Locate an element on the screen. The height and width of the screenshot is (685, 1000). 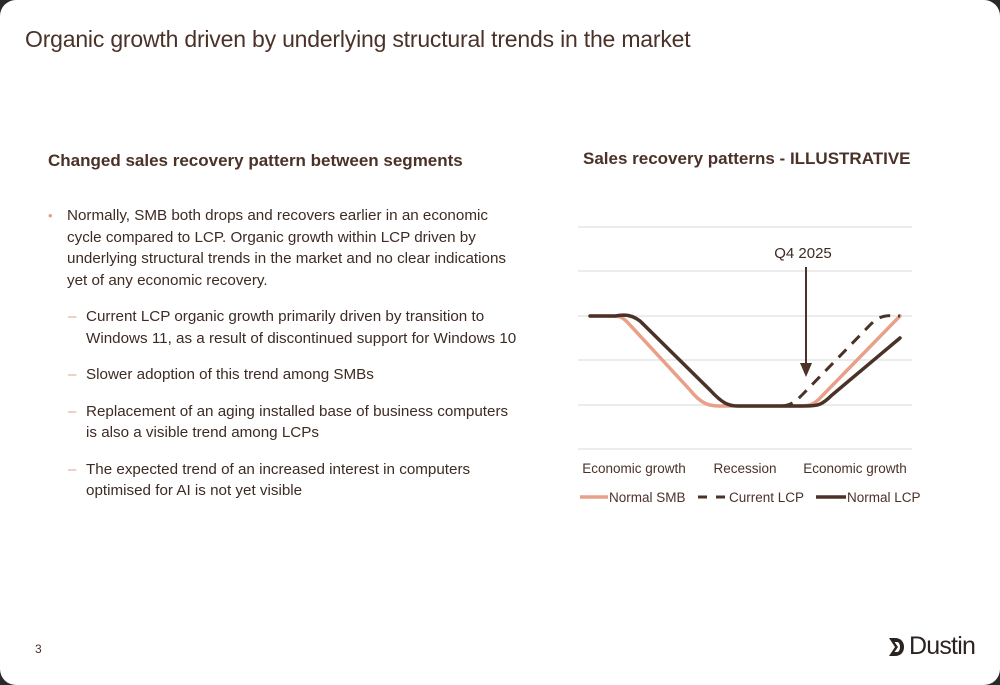
series-line-normal-smb is located at coordinates (745, 361).